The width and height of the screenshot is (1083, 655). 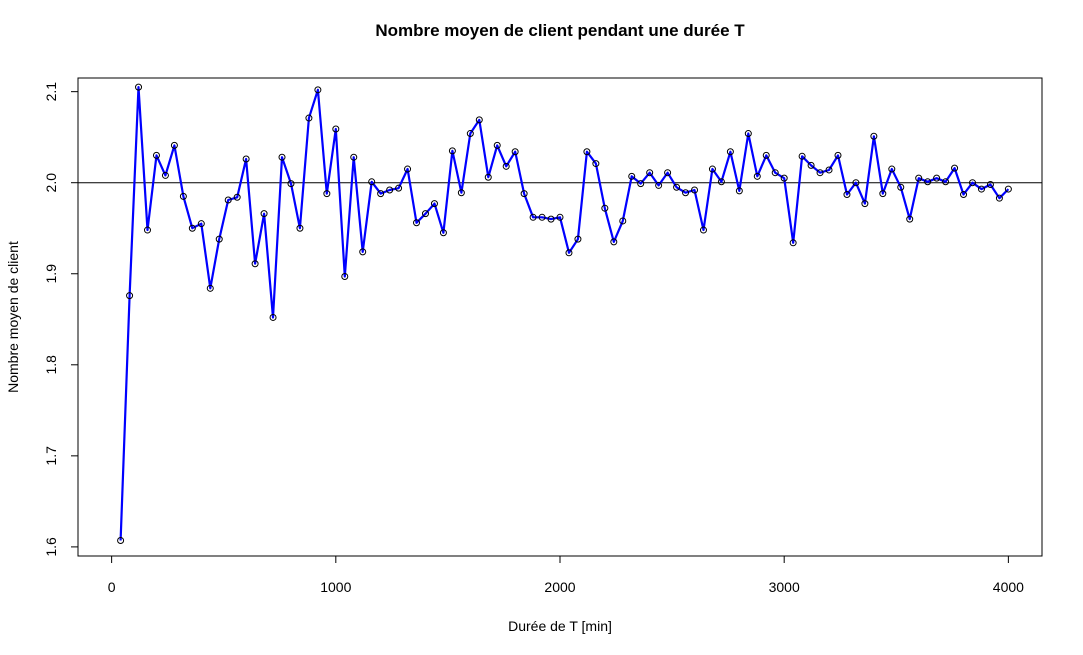 I want to click on x-tick-label: 4000, so click(x=1008, y=587).